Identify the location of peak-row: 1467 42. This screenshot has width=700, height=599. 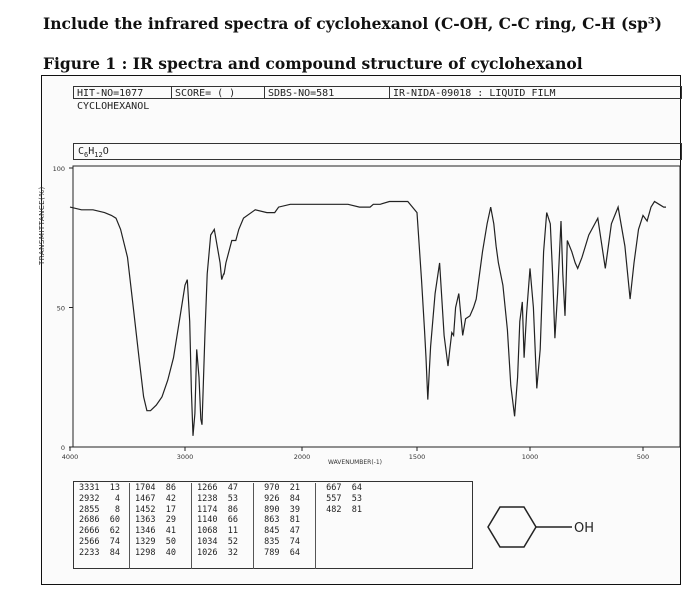
(155, 498).